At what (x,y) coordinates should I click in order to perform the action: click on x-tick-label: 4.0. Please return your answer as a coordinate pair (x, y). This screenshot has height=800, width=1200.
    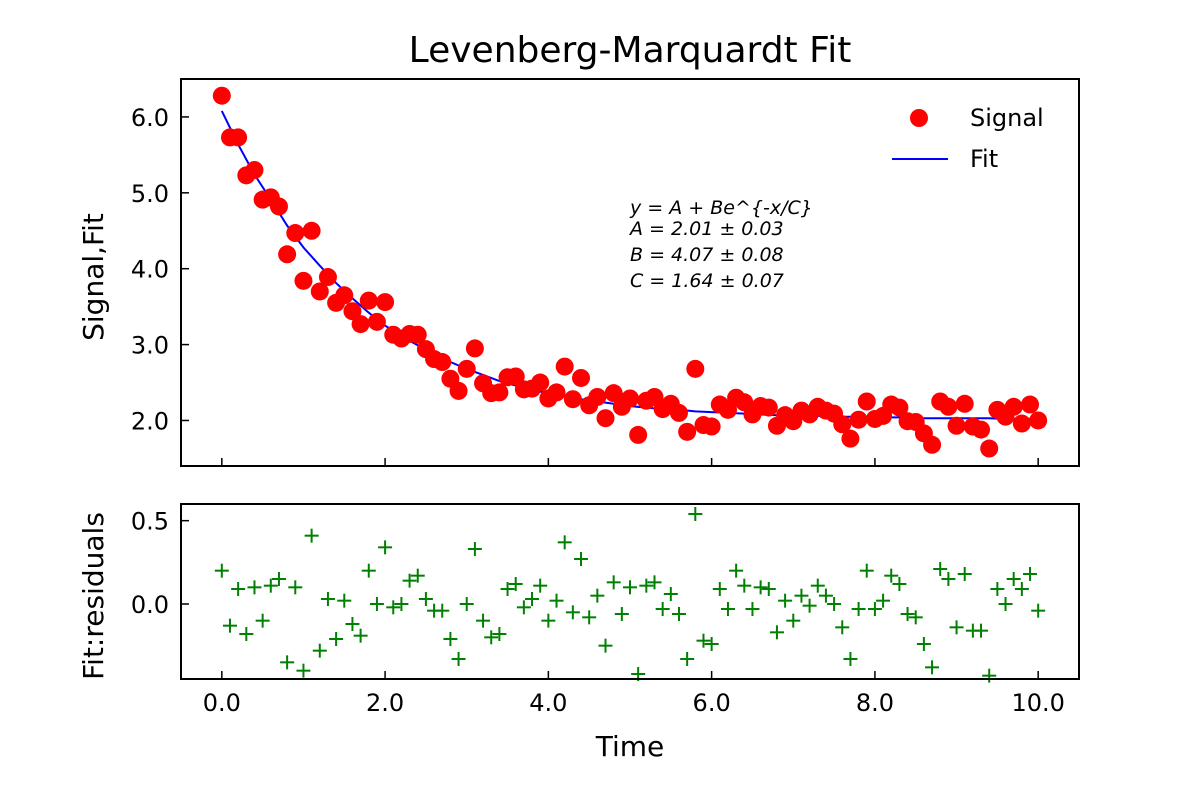
    Looking at the image, I should click on (548, 703).